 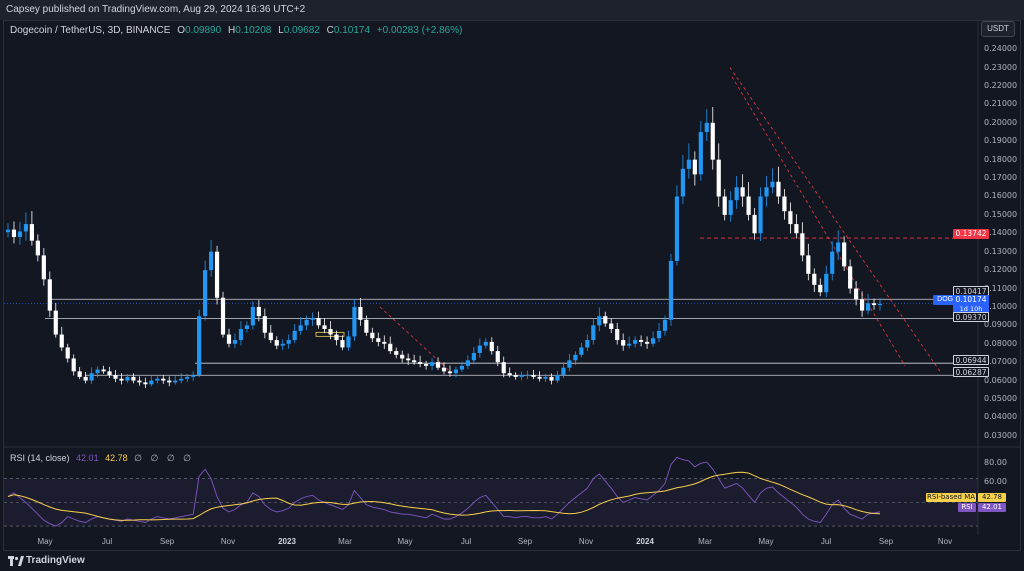 What do you see at coordinates (181, 30) in the screenshot?
I see `open-key: O` at bounding box center [181, 30].